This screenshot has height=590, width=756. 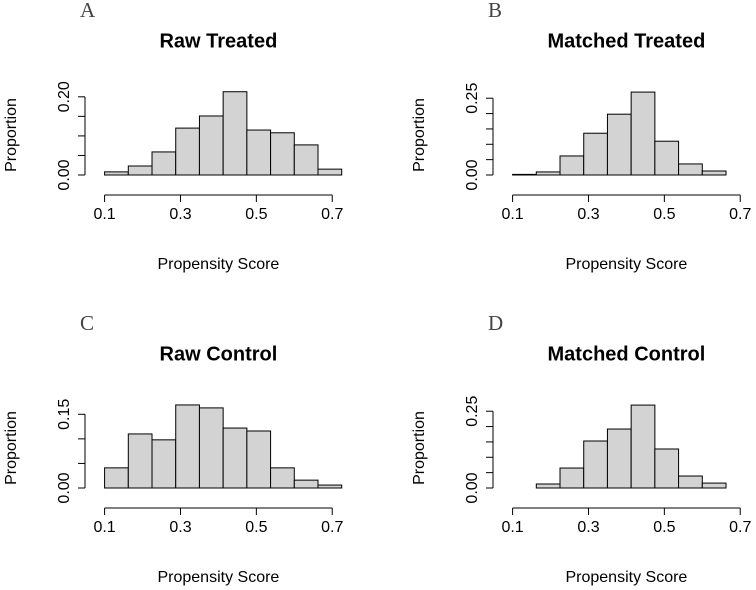 I want to click on panel-letter: C, so click(x=87, y=323).